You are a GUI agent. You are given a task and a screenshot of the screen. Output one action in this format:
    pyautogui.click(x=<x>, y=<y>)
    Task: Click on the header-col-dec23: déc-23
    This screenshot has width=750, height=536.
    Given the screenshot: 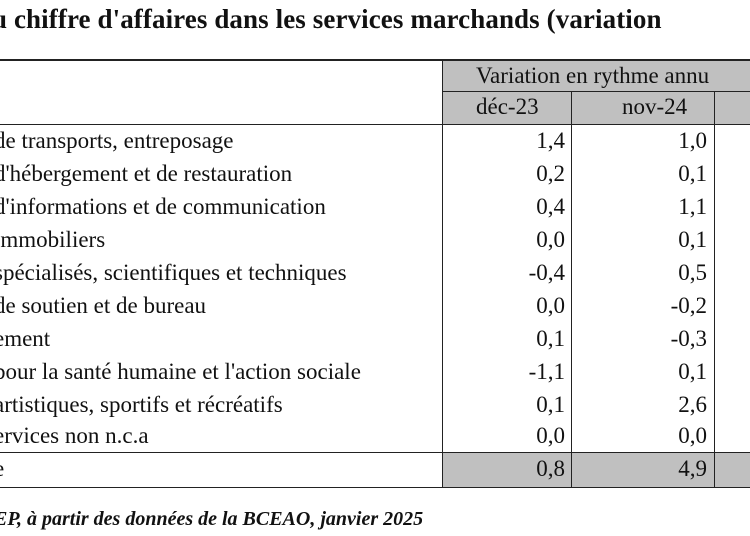 What is the action you would take?
    pyautogui.click(x=507, y=106)
    